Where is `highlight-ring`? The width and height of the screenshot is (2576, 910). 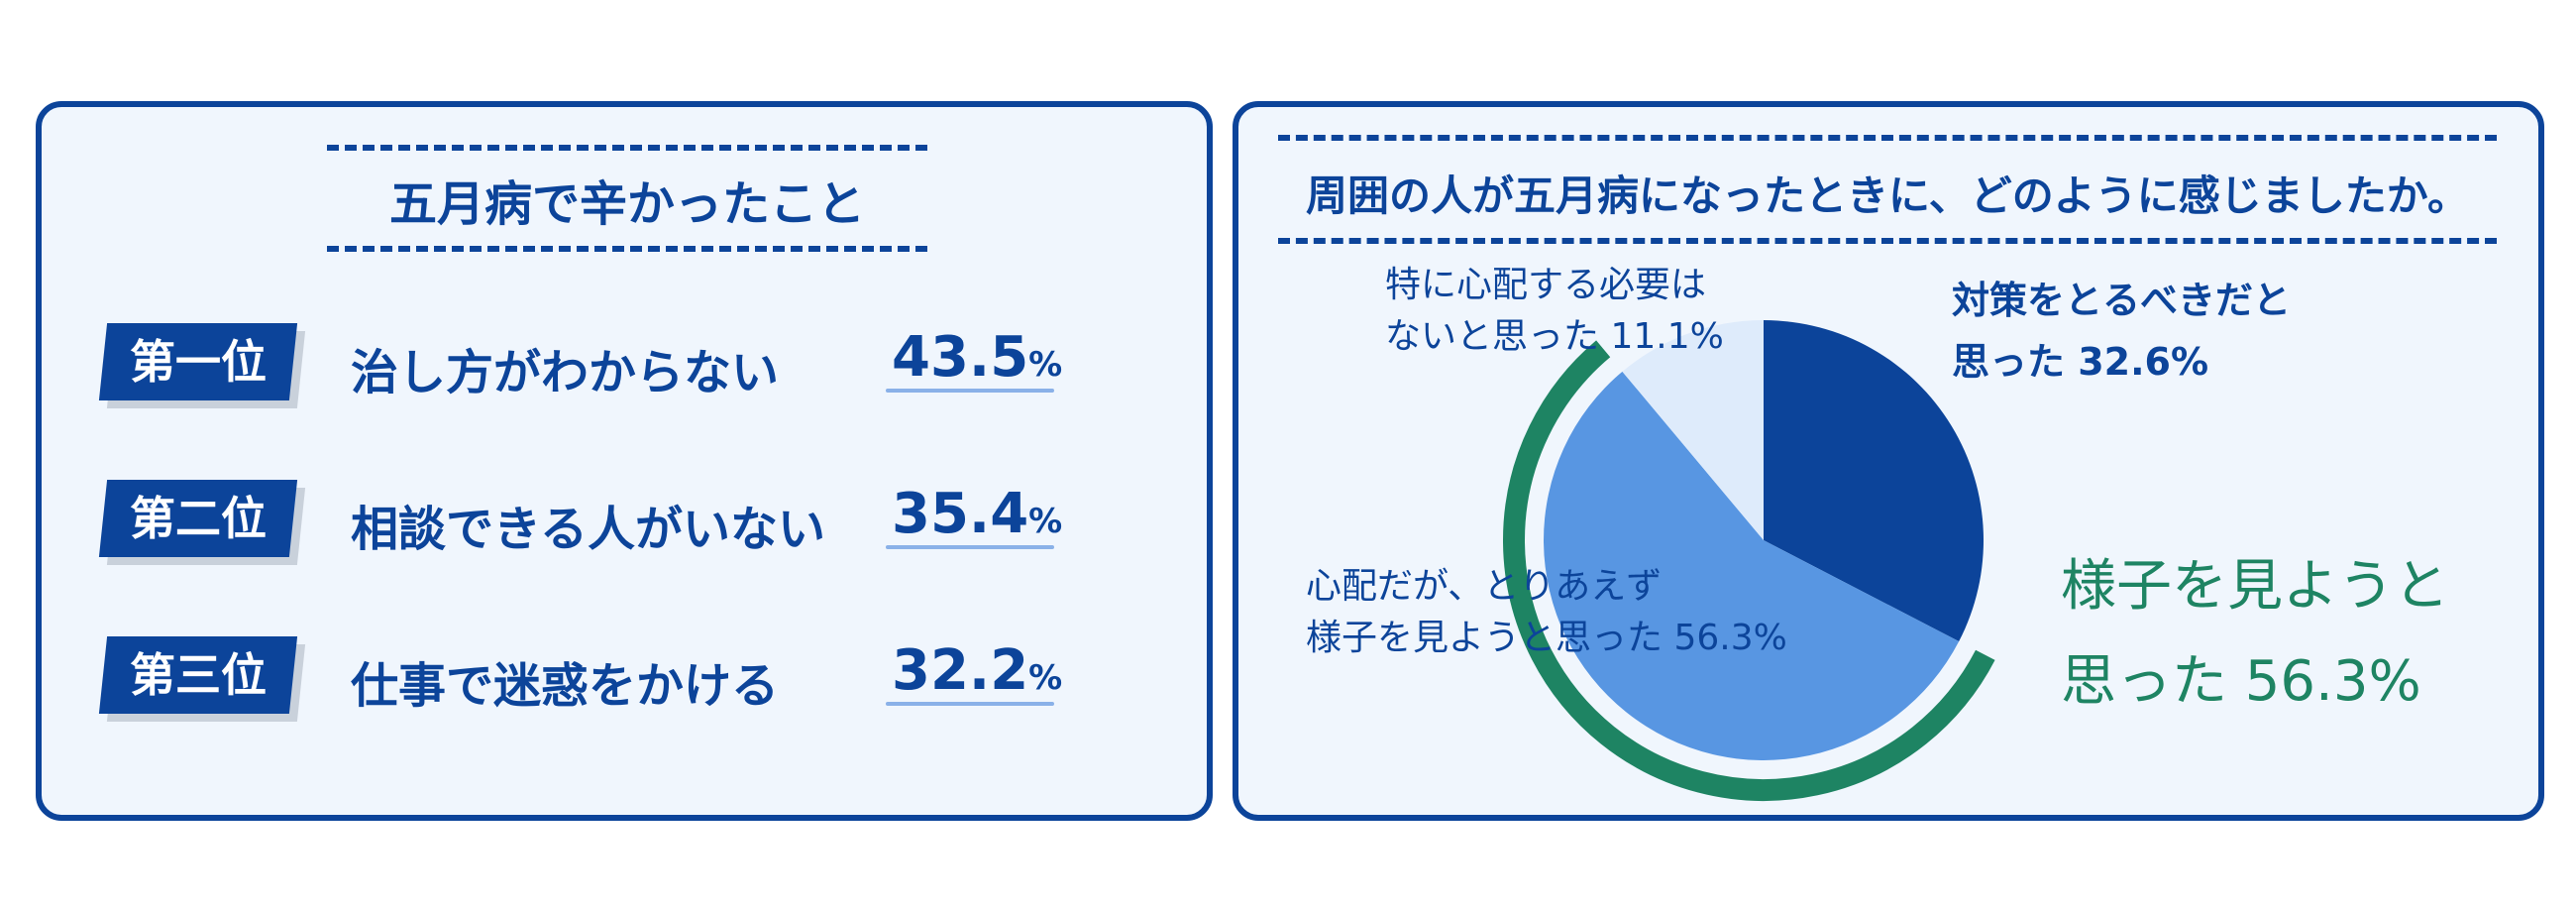
highlight-ring is located at coordinates (1749, 570).